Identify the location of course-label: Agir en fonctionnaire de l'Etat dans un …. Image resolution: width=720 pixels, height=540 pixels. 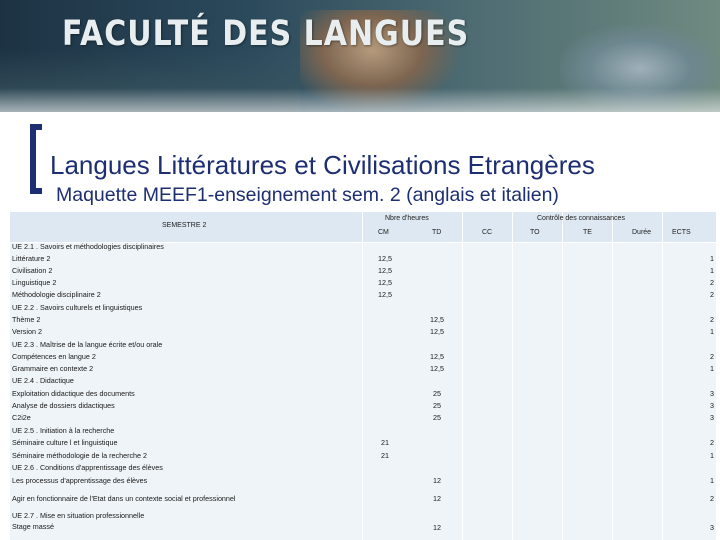
(124, 498).